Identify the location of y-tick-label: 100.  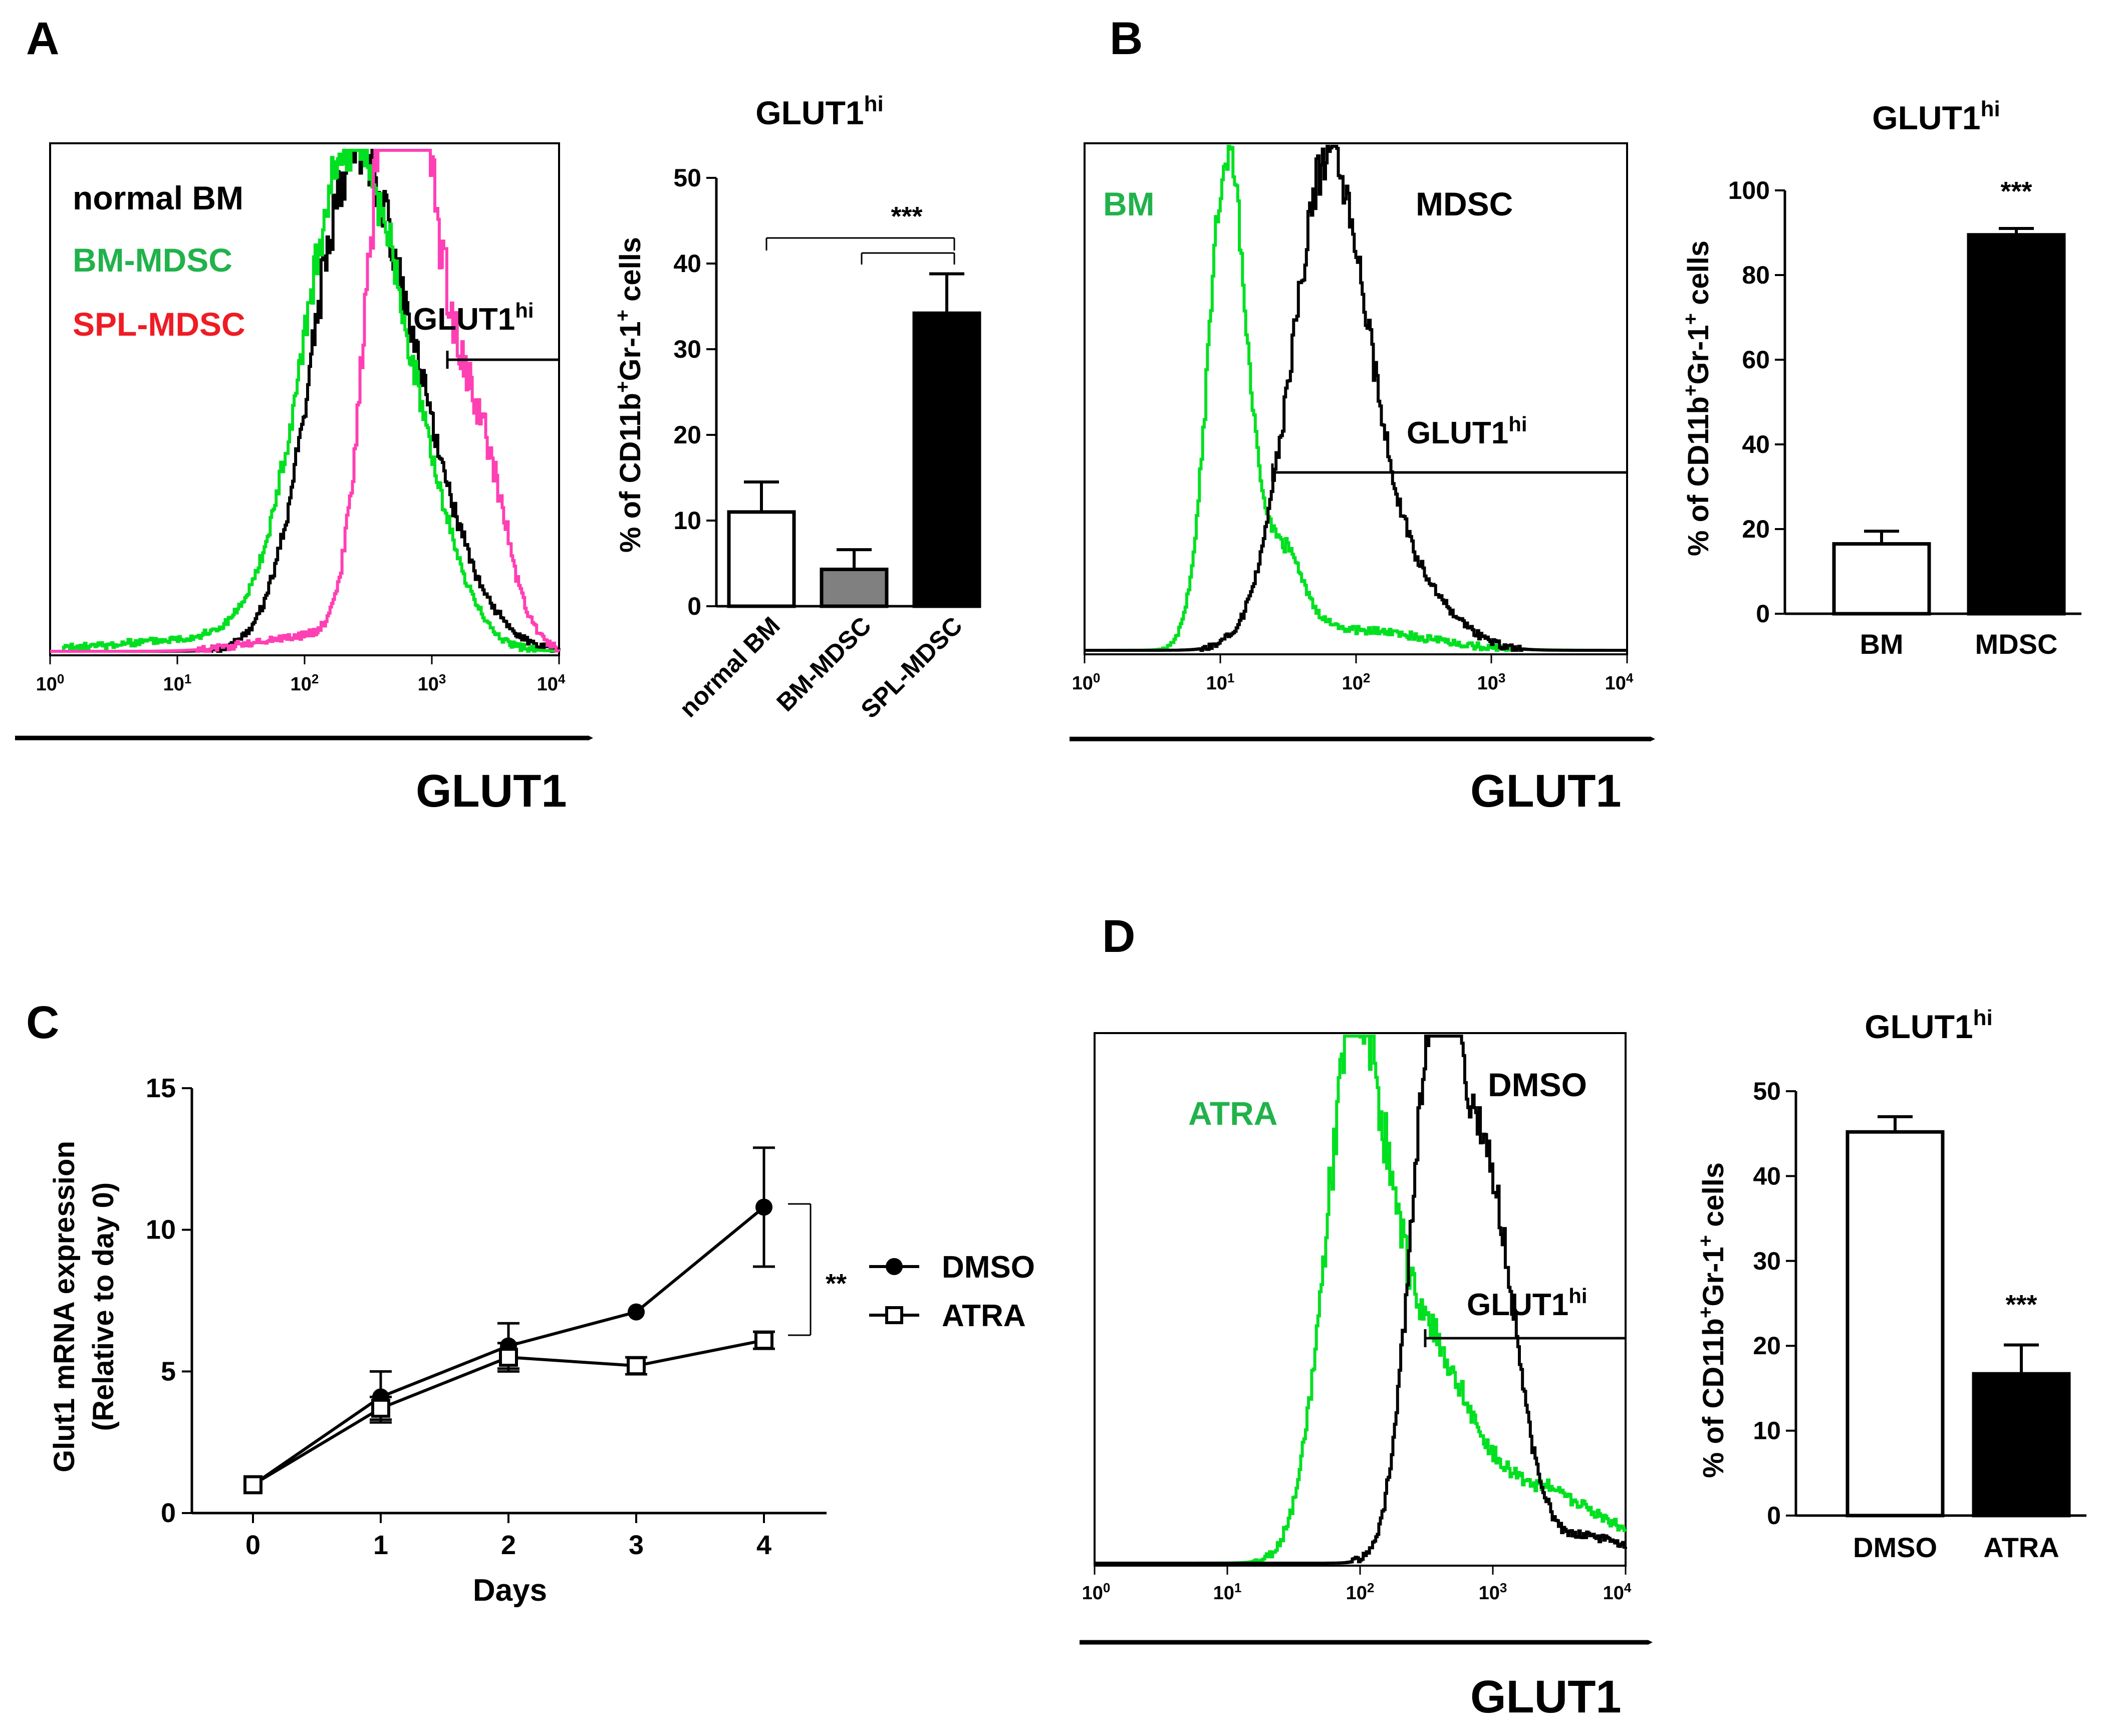
(1749, 190).